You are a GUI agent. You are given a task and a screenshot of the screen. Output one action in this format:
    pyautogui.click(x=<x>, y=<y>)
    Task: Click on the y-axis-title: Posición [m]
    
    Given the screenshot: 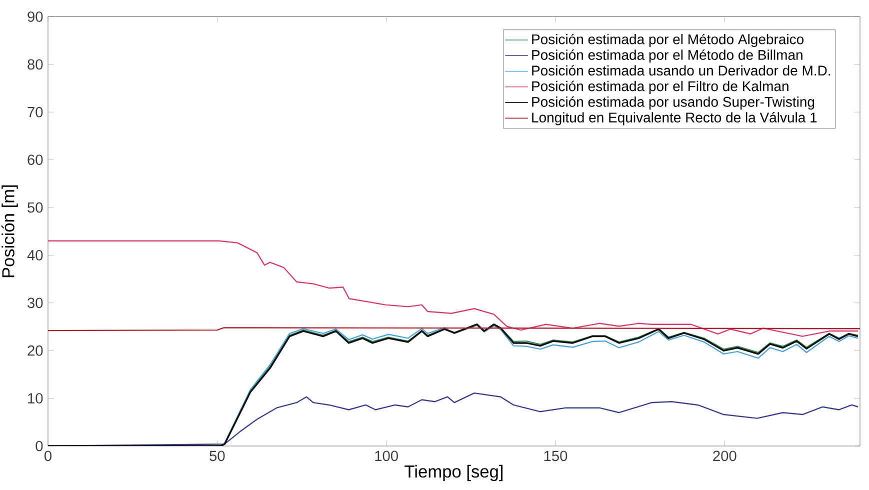 What is the action you would take?
    pyautogui.click(x=9, y=231)
    